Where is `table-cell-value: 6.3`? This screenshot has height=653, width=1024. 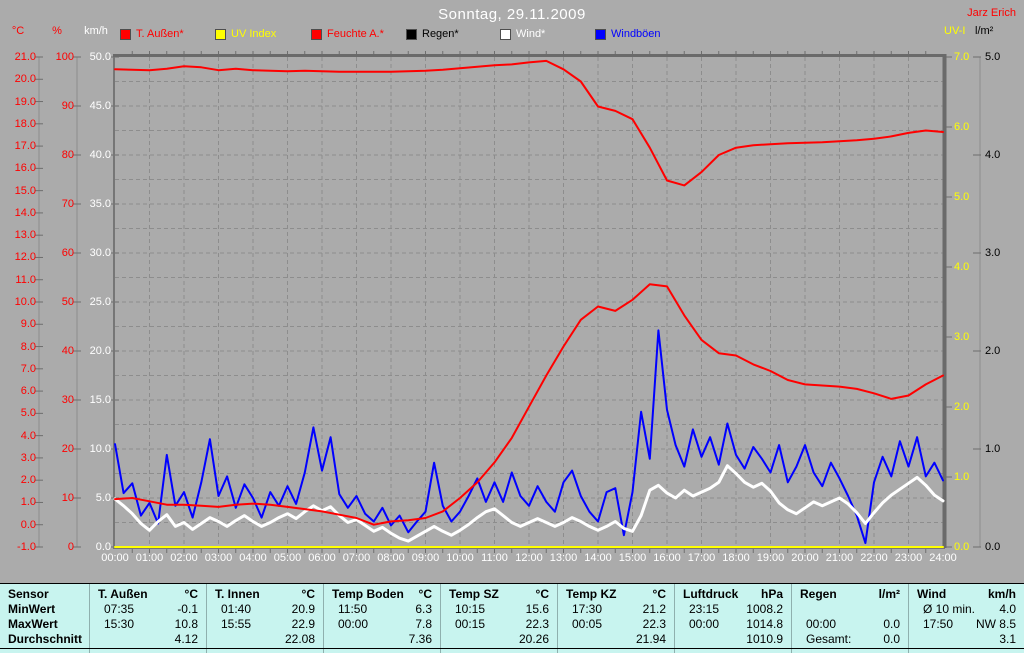 table-cell-value: 6.3 is located at coordinates (423, 609).